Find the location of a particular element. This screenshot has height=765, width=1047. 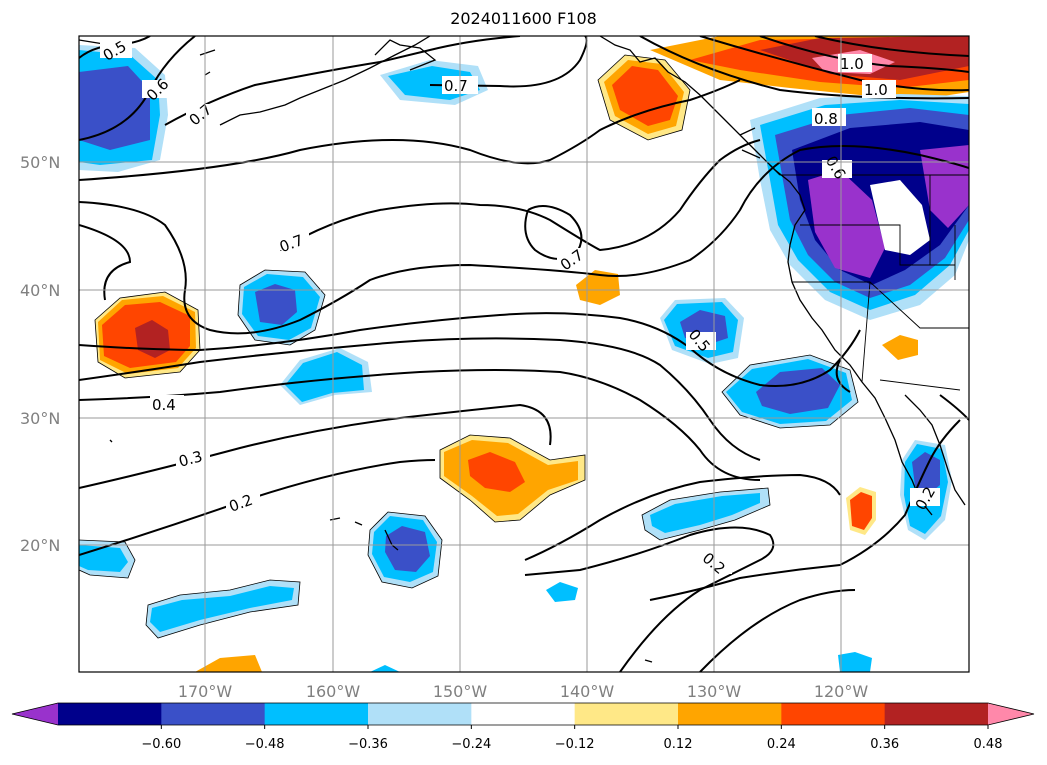

longitude-labels: 170°W 160°W 150°W 140°W 130°W 120°W is located at coordinates (523, 691).